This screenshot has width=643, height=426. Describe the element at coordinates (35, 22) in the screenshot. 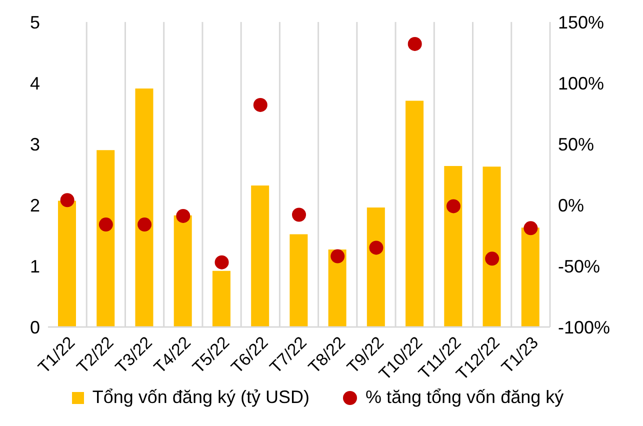

I see `y-tick-label: 5` at that location.